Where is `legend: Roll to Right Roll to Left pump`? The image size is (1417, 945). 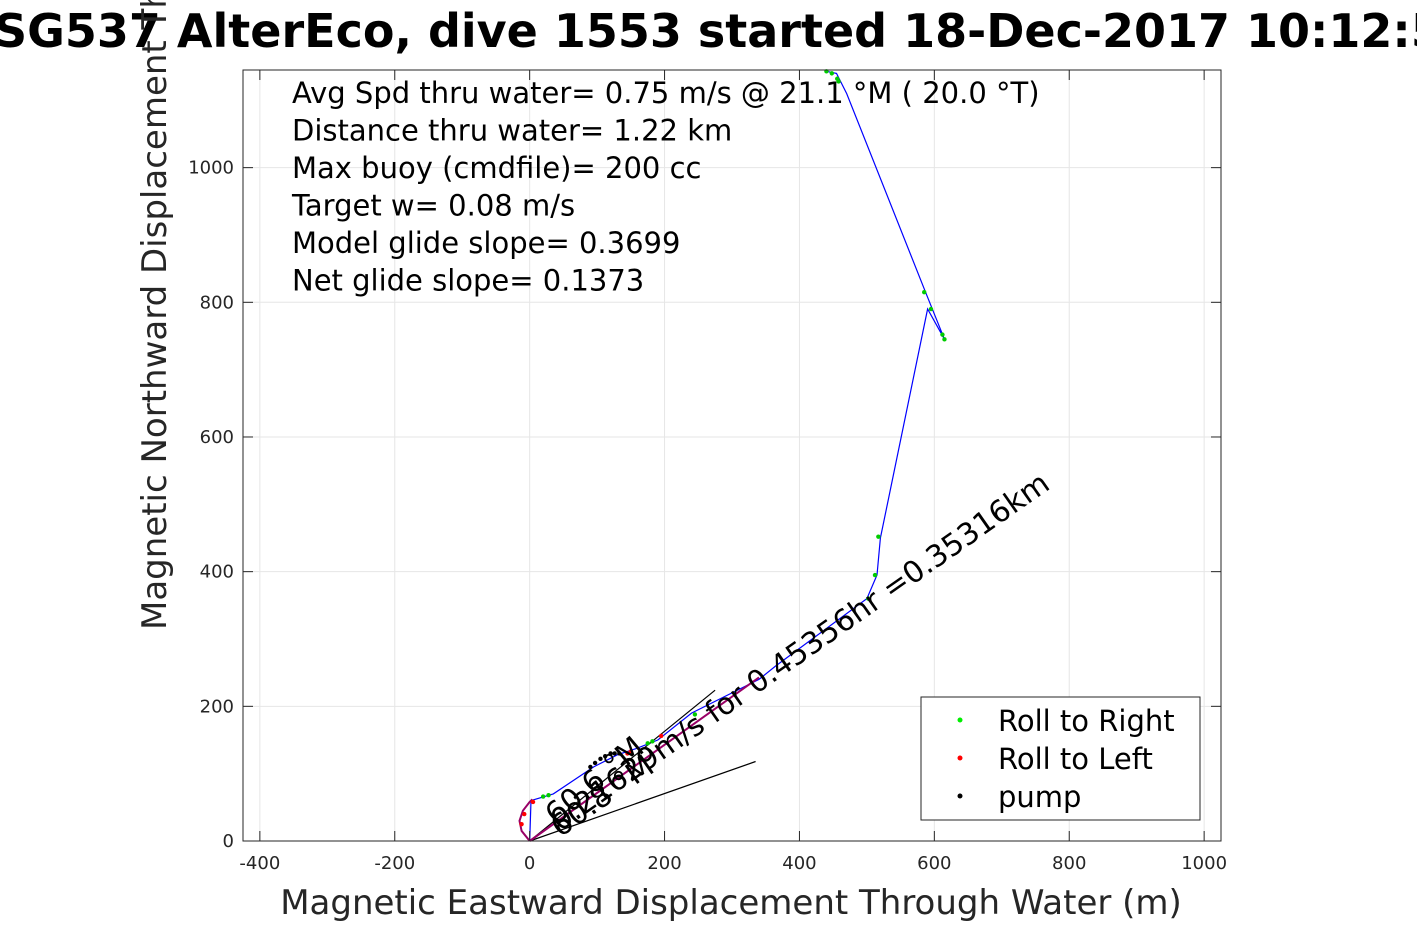 legend: Roll to Right Roll to Left pump is located at coordinates (1060, 758).